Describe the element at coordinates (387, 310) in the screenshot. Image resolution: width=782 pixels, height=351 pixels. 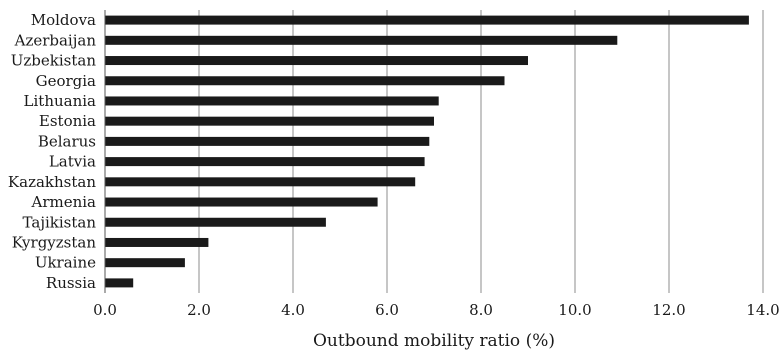
I see `x-tick-label: 6.0` at that location.